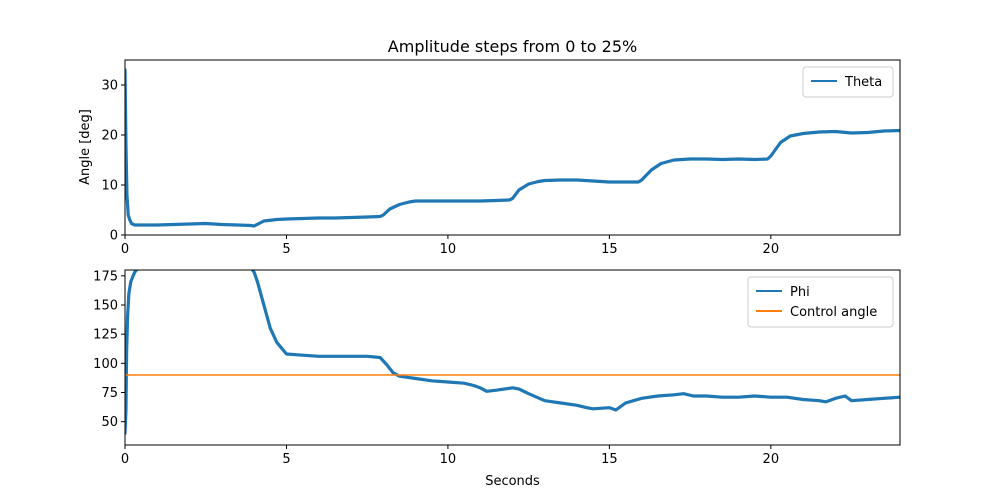 This screenshot has height=500, width=1000. I want to click on theta-x-tick-label: 20, so click(771, 249).